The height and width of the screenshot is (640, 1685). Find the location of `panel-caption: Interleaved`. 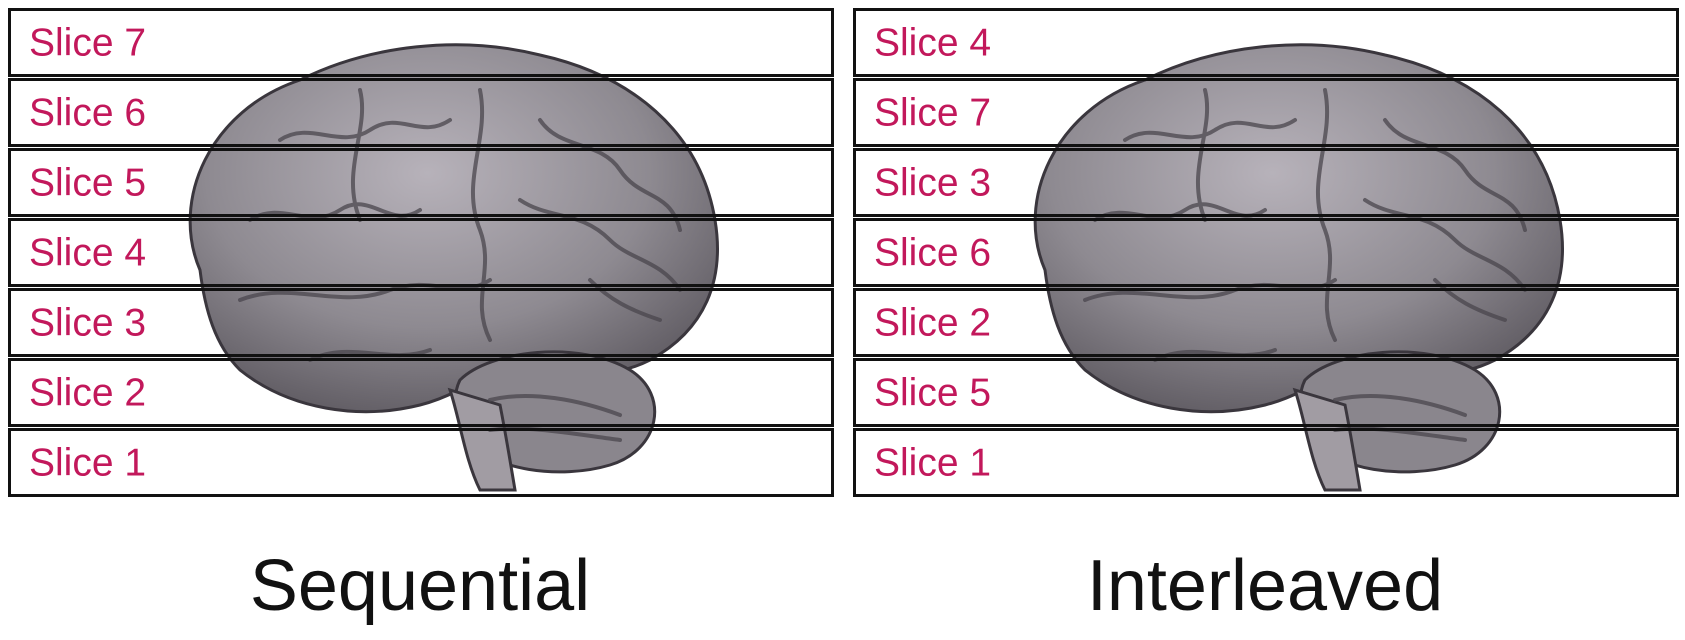

panel-caption: Interleaved is located at coordinates (1265, 586).